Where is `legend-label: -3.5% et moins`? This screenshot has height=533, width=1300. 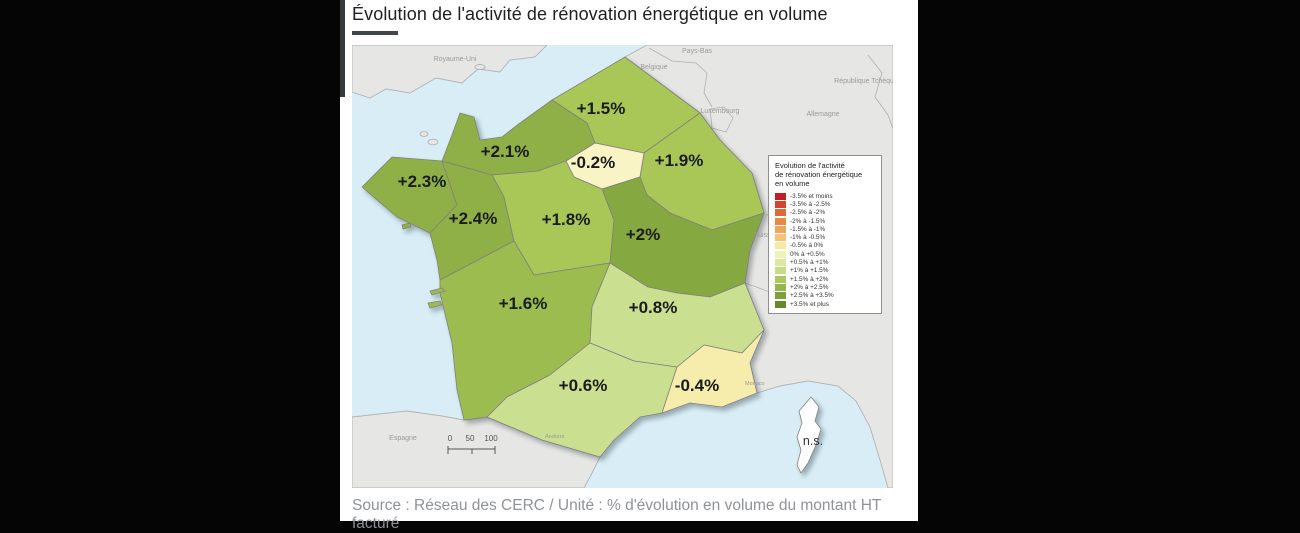 legend-label: -3.5% et moins is located at coordinates (811, 196).